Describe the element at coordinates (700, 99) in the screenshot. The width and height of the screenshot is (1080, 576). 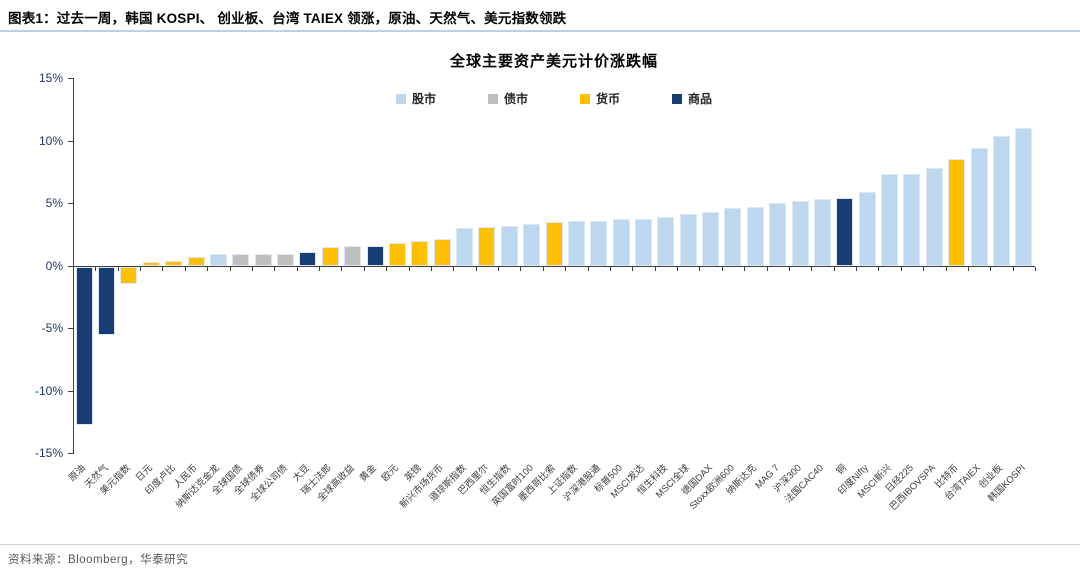
I see `legend-label-commodity: 商品` at that location.